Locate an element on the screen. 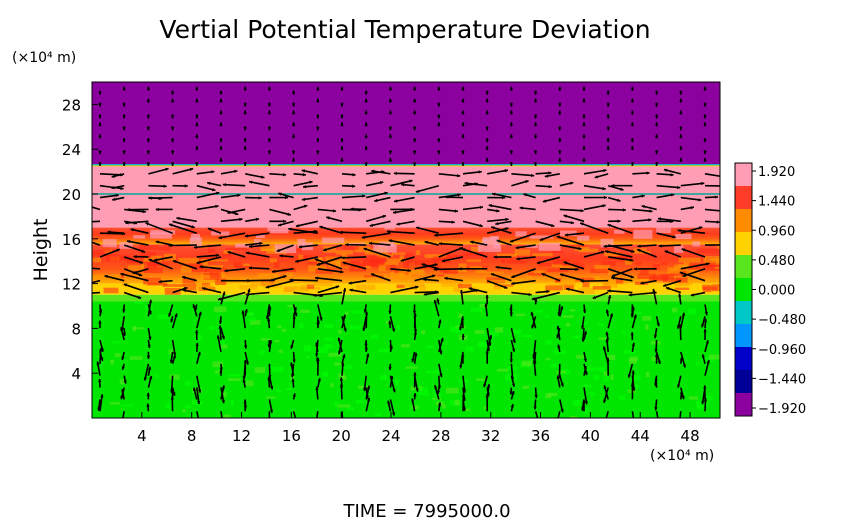 The image size is (854, 523). x-tick-label: 32 is located at coordinates (490, 436).